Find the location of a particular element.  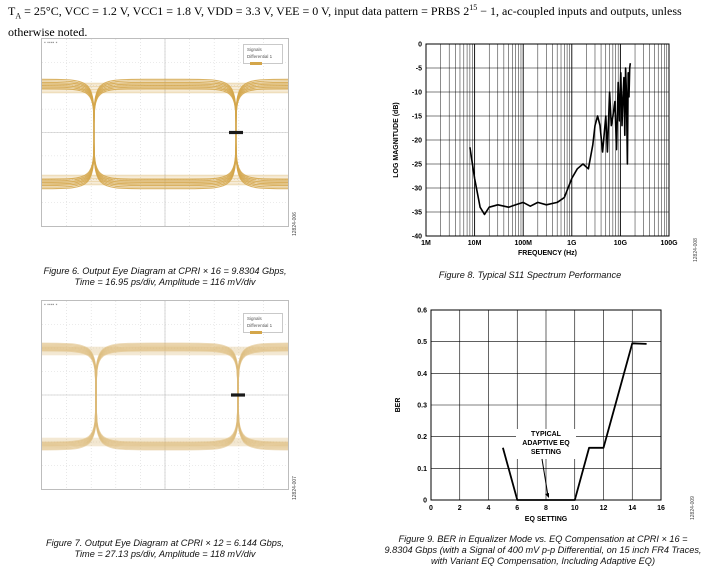

fig7-legend-entry: Differential 1 is located at coordinates (260, 325).